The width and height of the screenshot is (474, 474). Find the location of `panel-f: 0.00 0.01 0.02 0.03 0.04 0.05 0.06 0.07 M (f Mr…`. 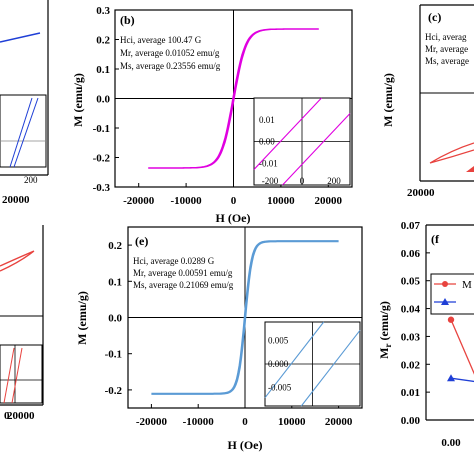

panel-f: 0.00 0.01 0.02 0.03 0.04 0.05 0.06 0.07 M (f Mr… is located at coordinates (425, 334).